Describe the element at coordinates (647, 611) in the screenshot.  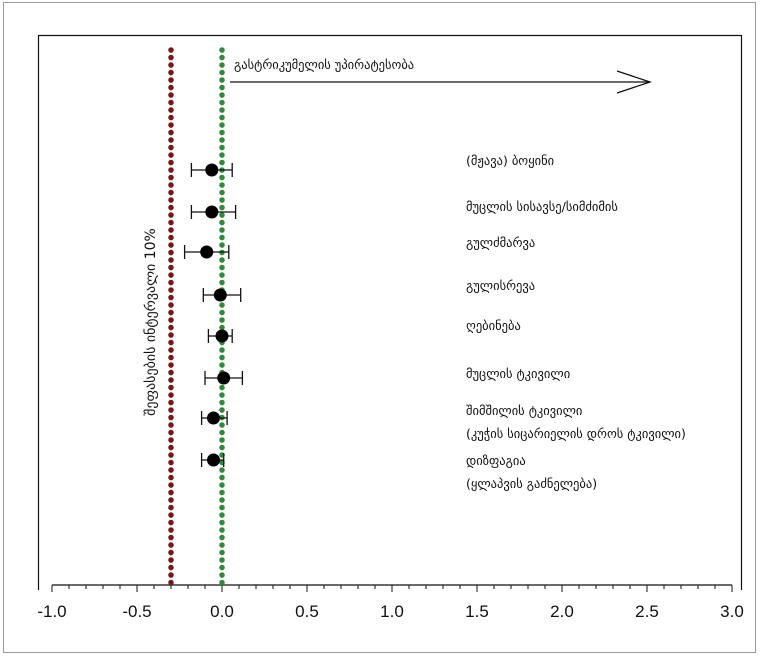
I see `x-tick-label: 2.5` at that location.